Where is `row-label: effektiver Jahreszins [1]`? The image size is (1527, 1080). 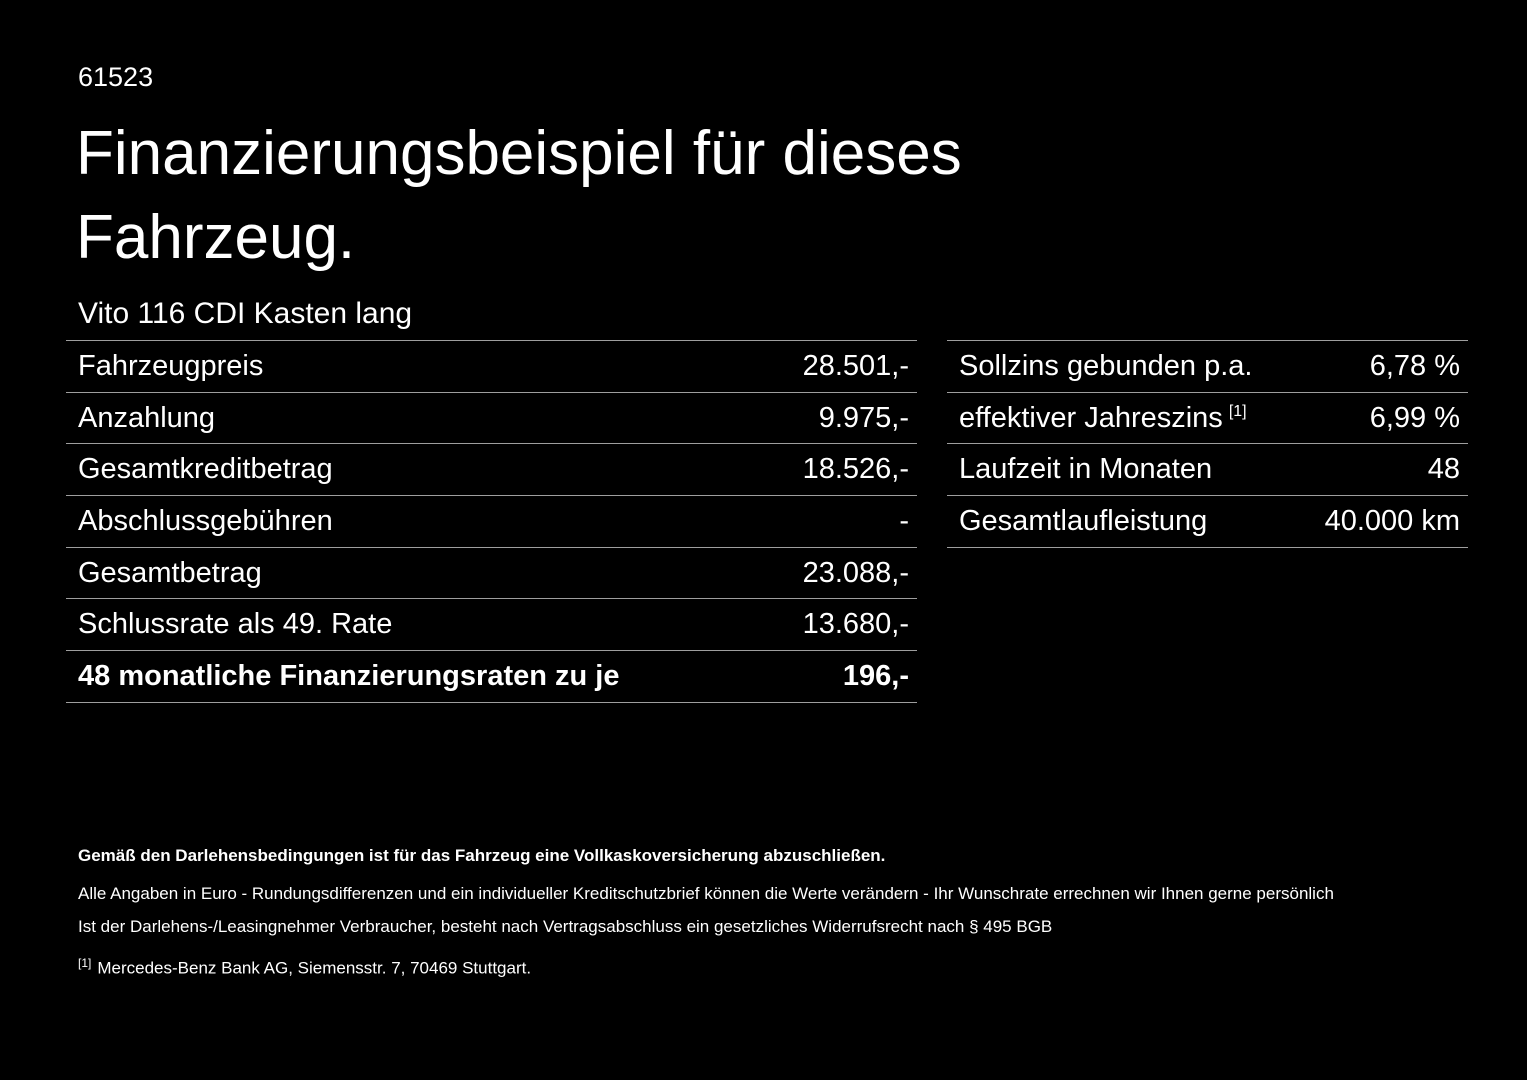
row-label: effektiver Jahreszins [1] is located at coordinates (1103, 418).